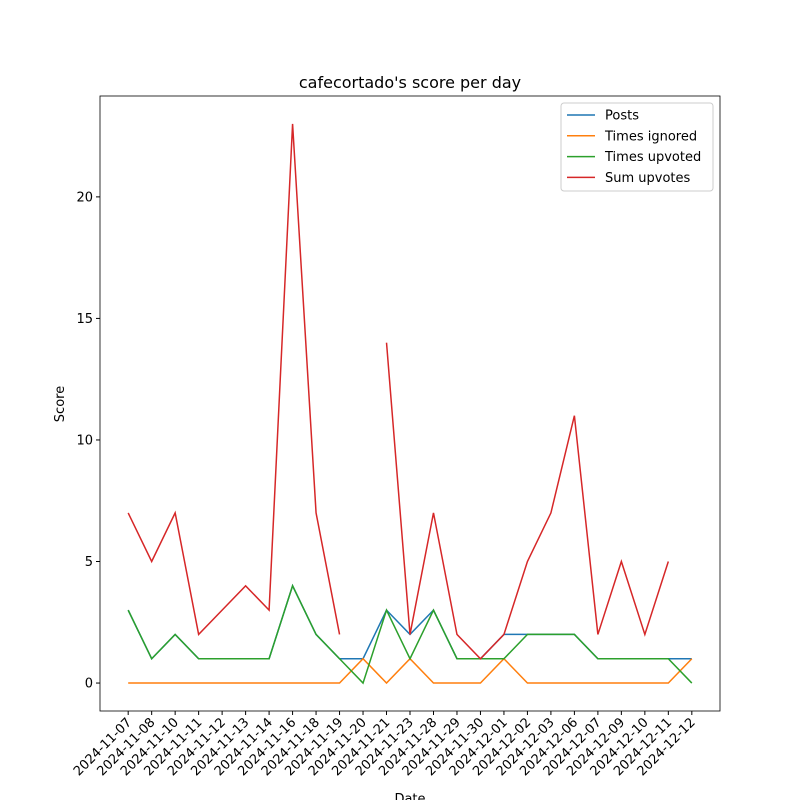  What do you see at coordinates (648, 178) in the screenshot?
I see `legend-label: Sum upvotes` at bounding box center [648, 178].